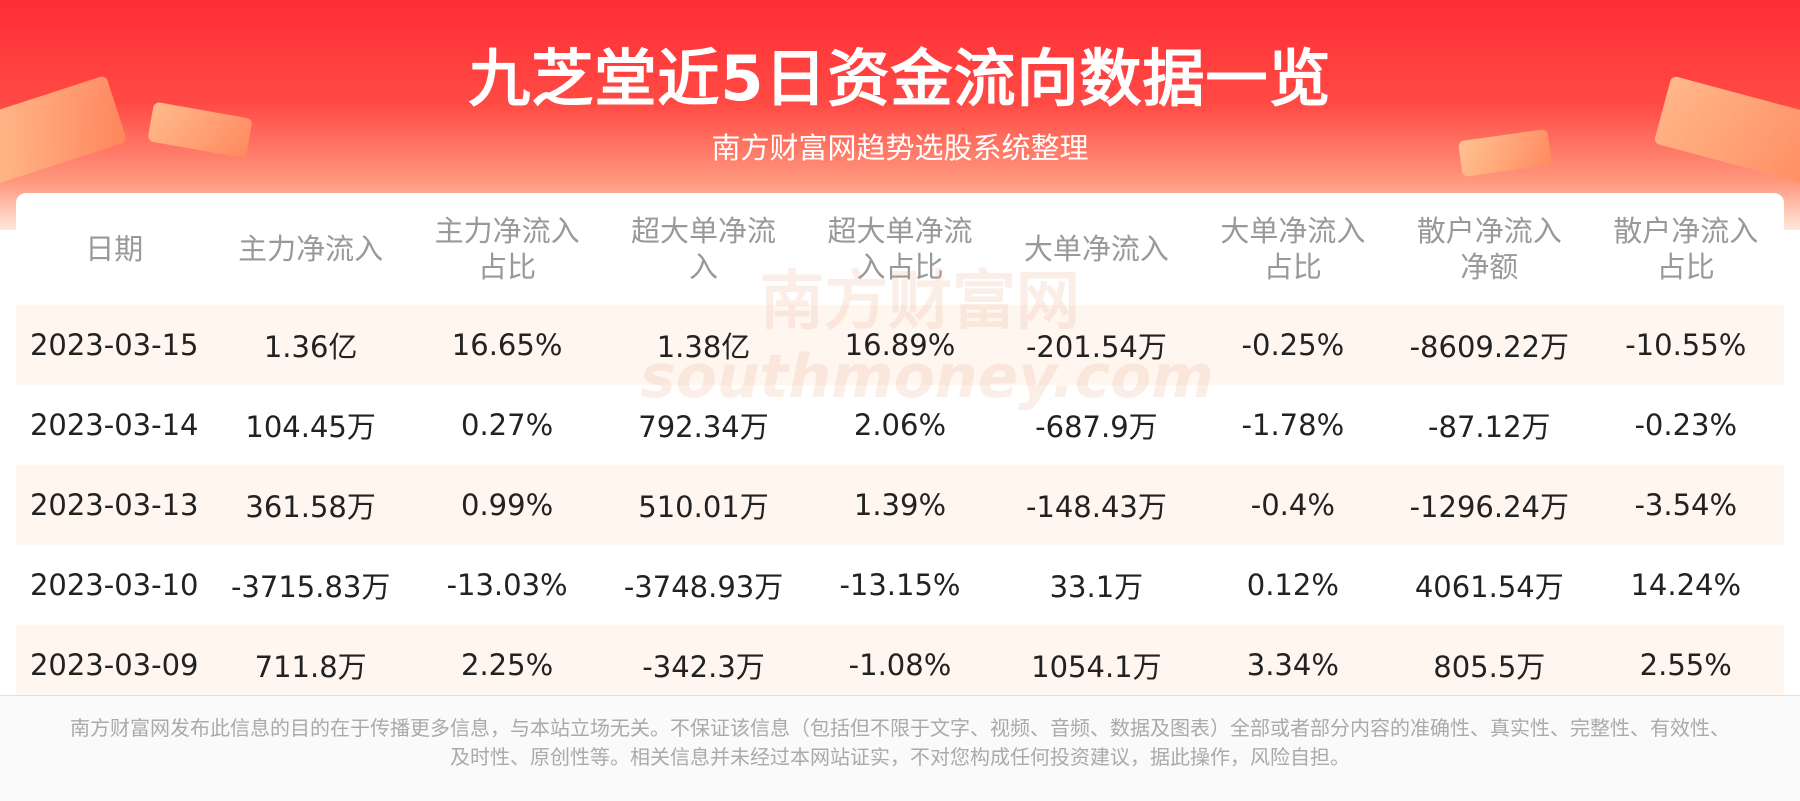 Image resolution: width=1800 pixels, height=801 pixels. I want to click on table-cell: 4061.54万, so click(1489, 587).